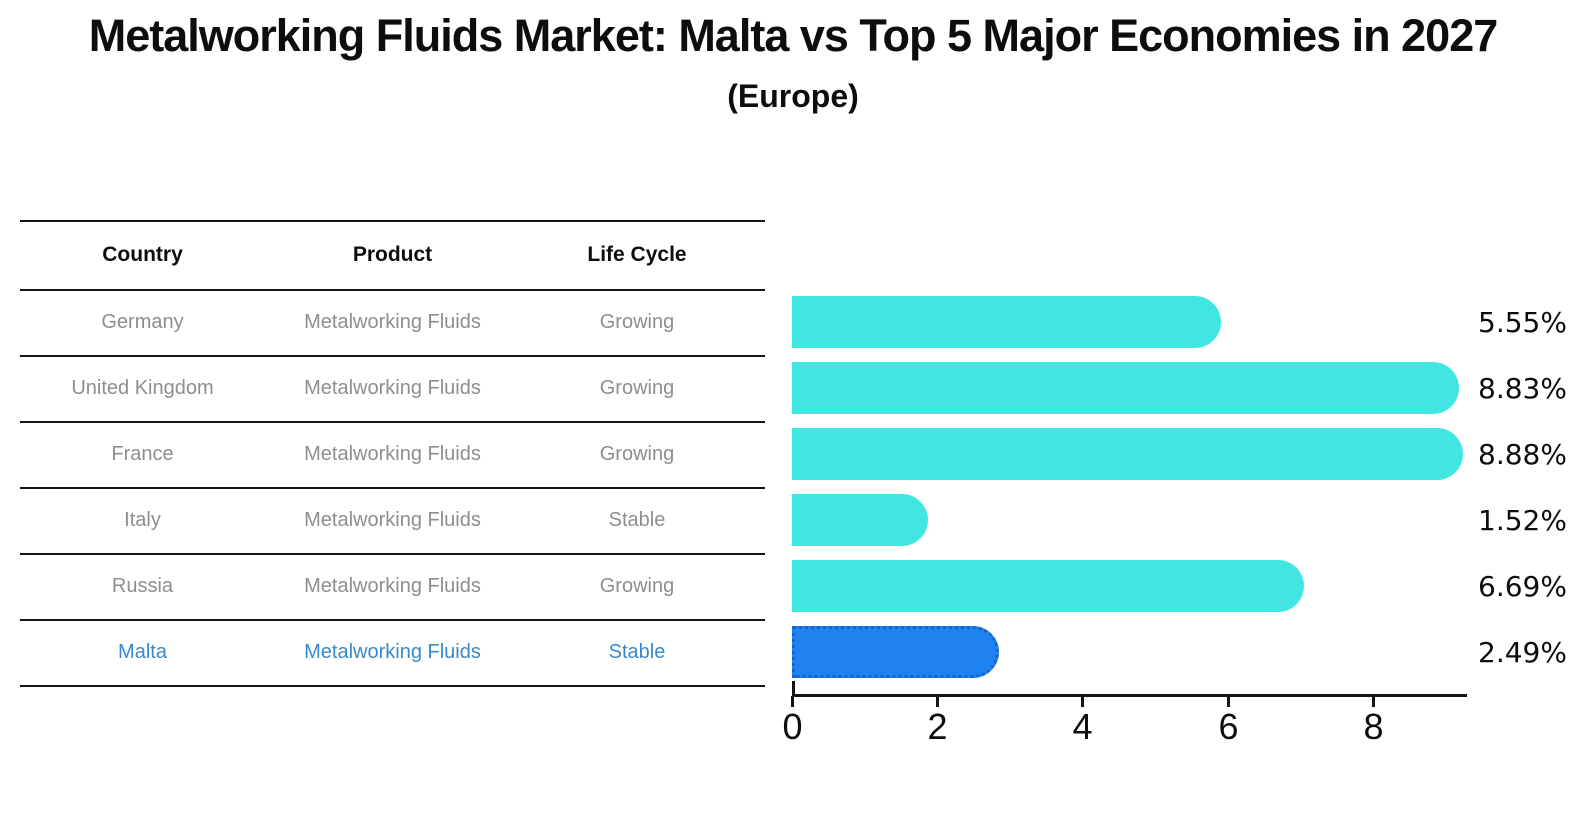  I want to click on column-header-country: Country, so click(142, 254).